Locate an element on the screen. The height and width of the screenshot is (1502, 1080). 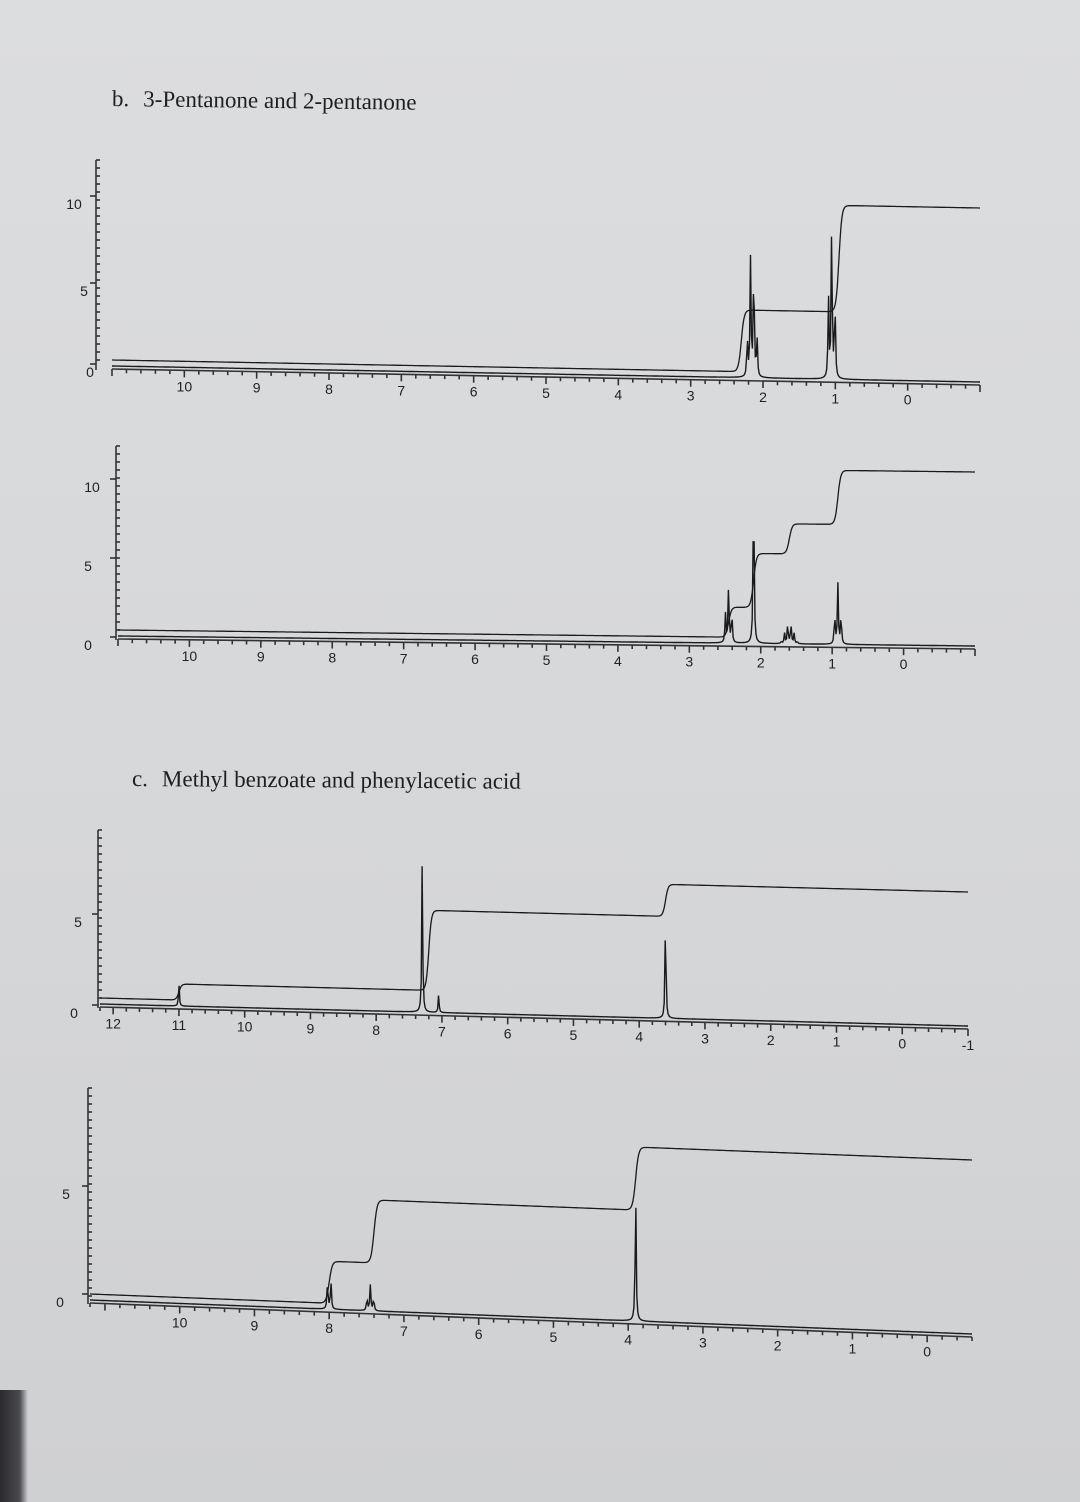
x-tick-label: -1 is located at coordinates (968, 1045).